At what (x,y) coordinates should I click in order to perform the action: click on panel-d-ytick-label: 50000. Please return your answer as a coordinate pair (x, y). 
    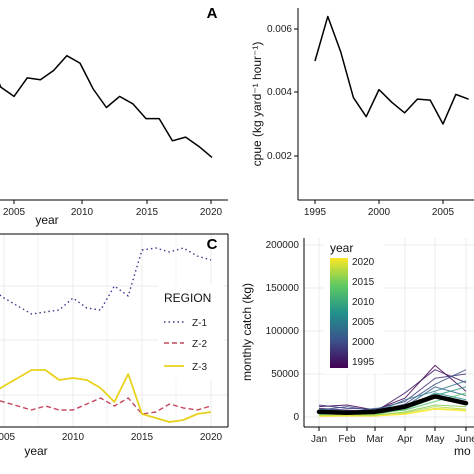
    Looking at the image, I should click on (285, 374).